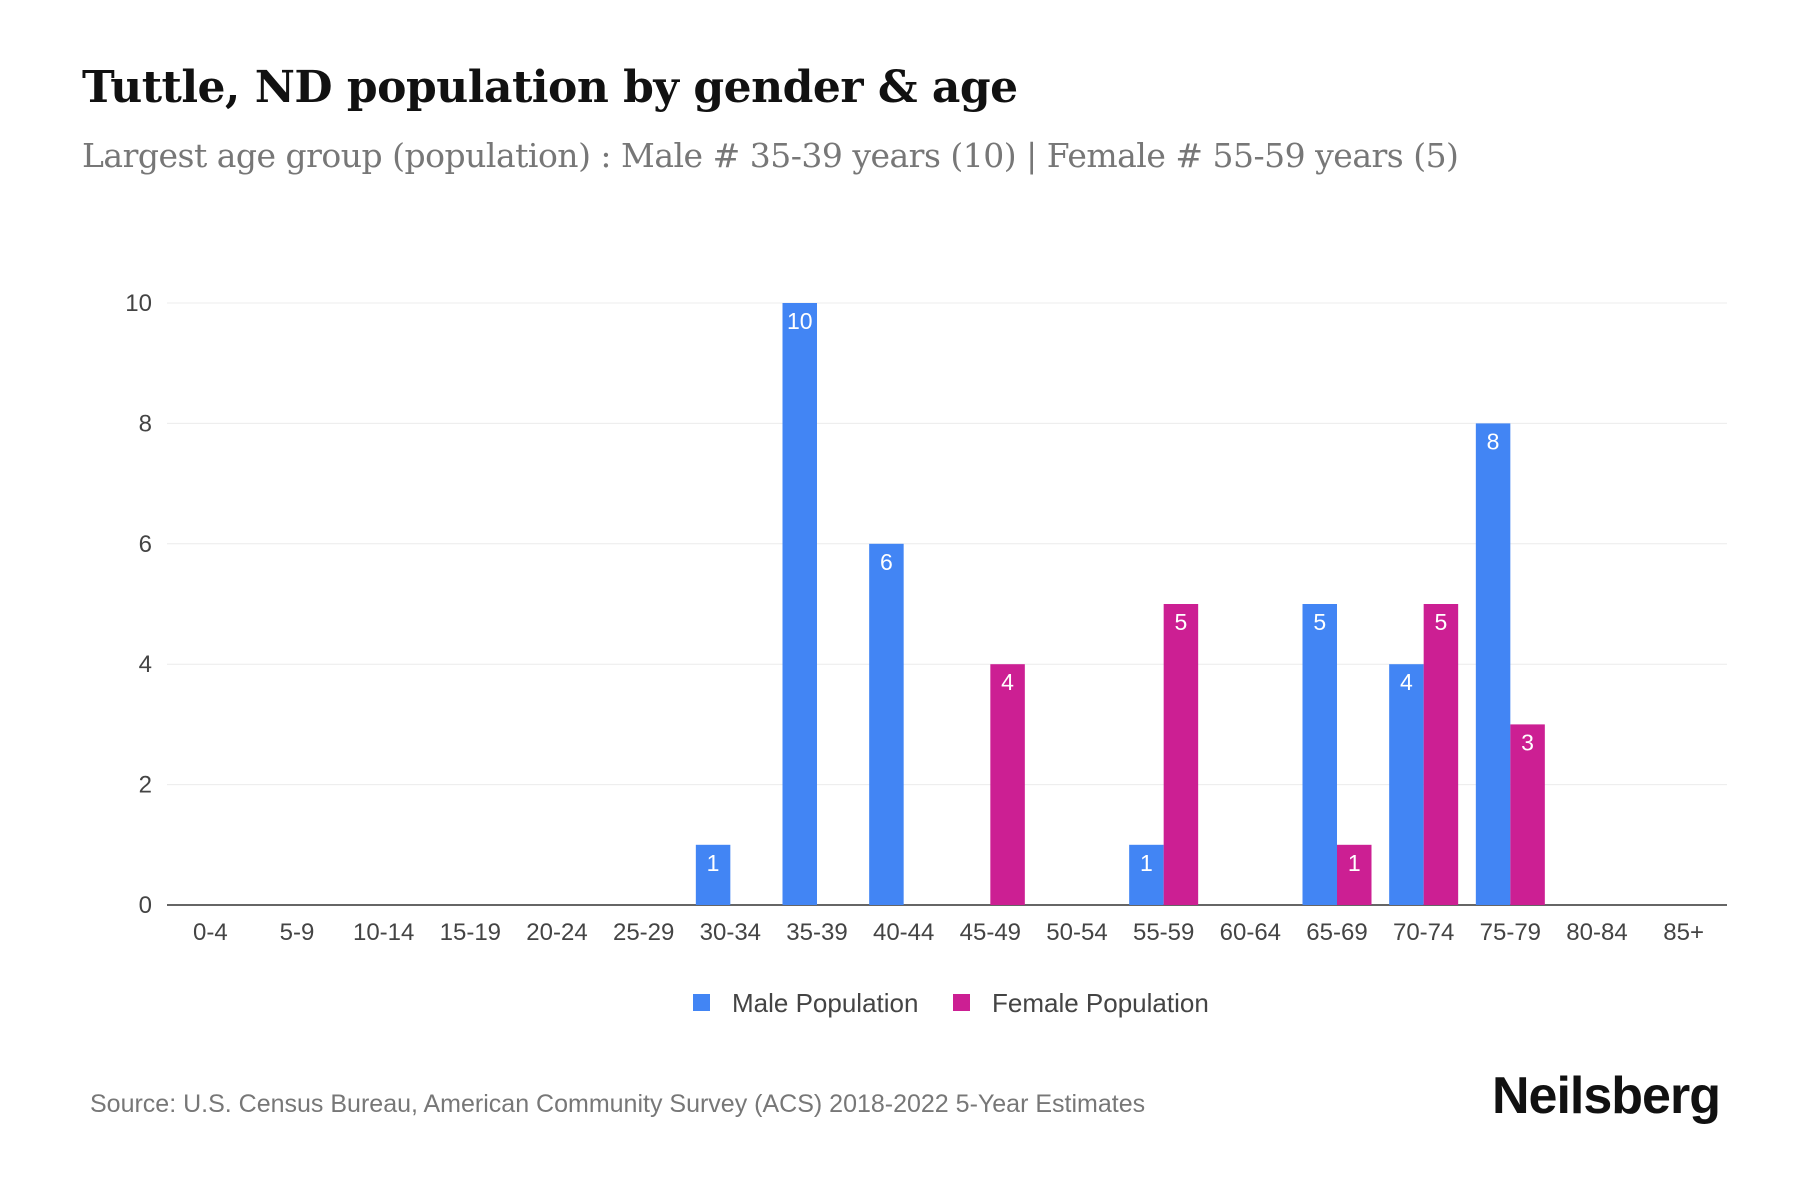  What do you see at coordinates (470, 932) in the screenshot?
I see `x-tick-label: 15-19` at bounding box center [470, 932].